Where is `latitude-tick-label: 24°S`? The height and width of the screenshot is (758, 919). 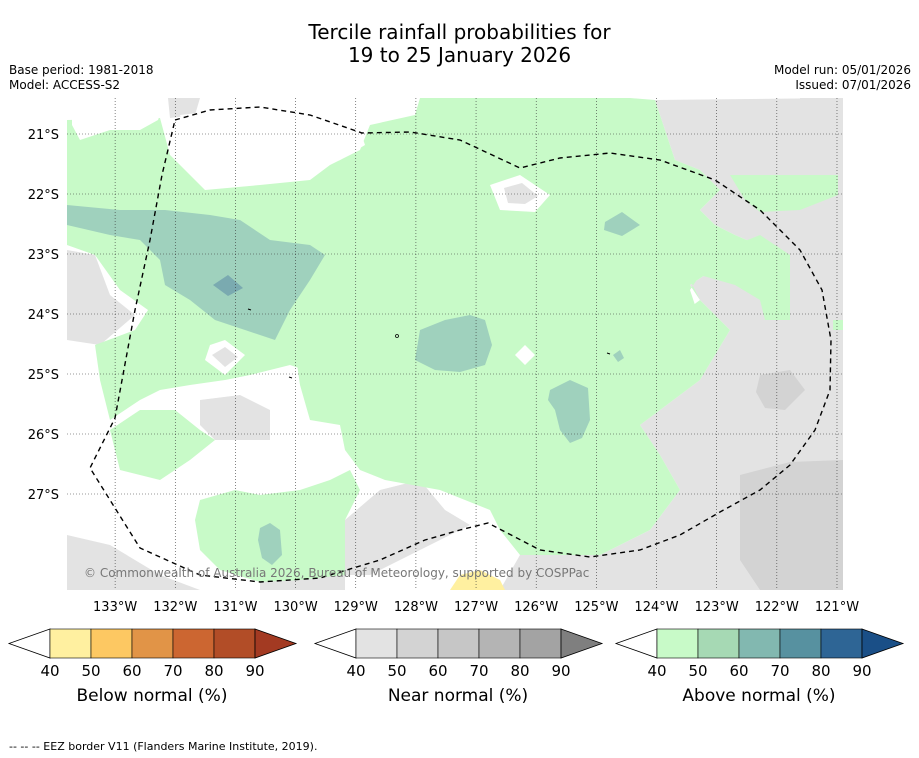
latitude-tick-label: 24°S is located at coordinates (43, 315).